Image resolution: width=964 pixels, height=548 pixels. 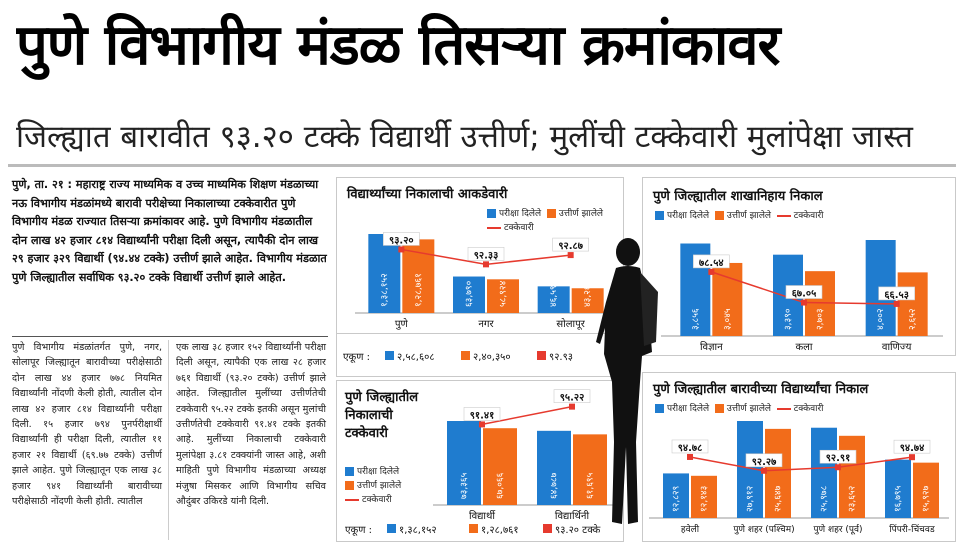 What do you see at coordinates (555, 485) in the screenshot?
I see `bar-label-appeared: ६४,७८७` at bounding box center [555, 485].